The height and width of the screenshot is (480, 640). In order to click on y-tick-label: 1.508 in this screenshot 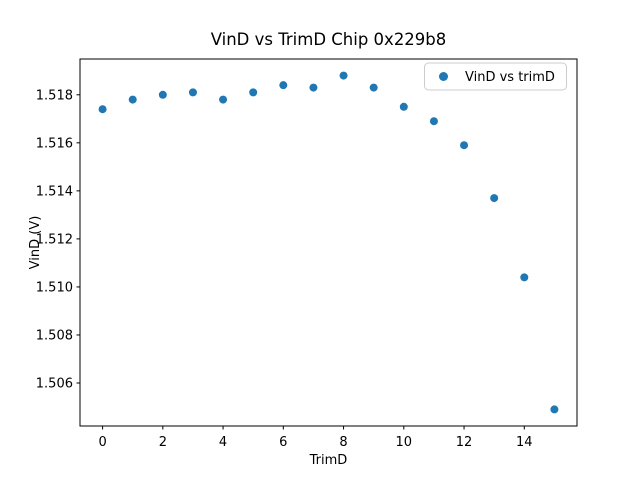, I will do `click(54, 335)`.